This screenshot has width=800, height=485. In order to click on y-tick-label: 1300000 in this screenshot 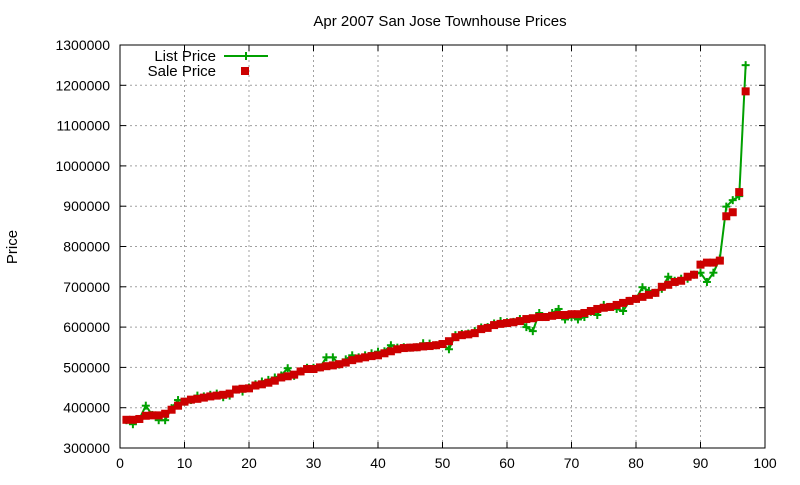, I will do `click(82, 45)`.